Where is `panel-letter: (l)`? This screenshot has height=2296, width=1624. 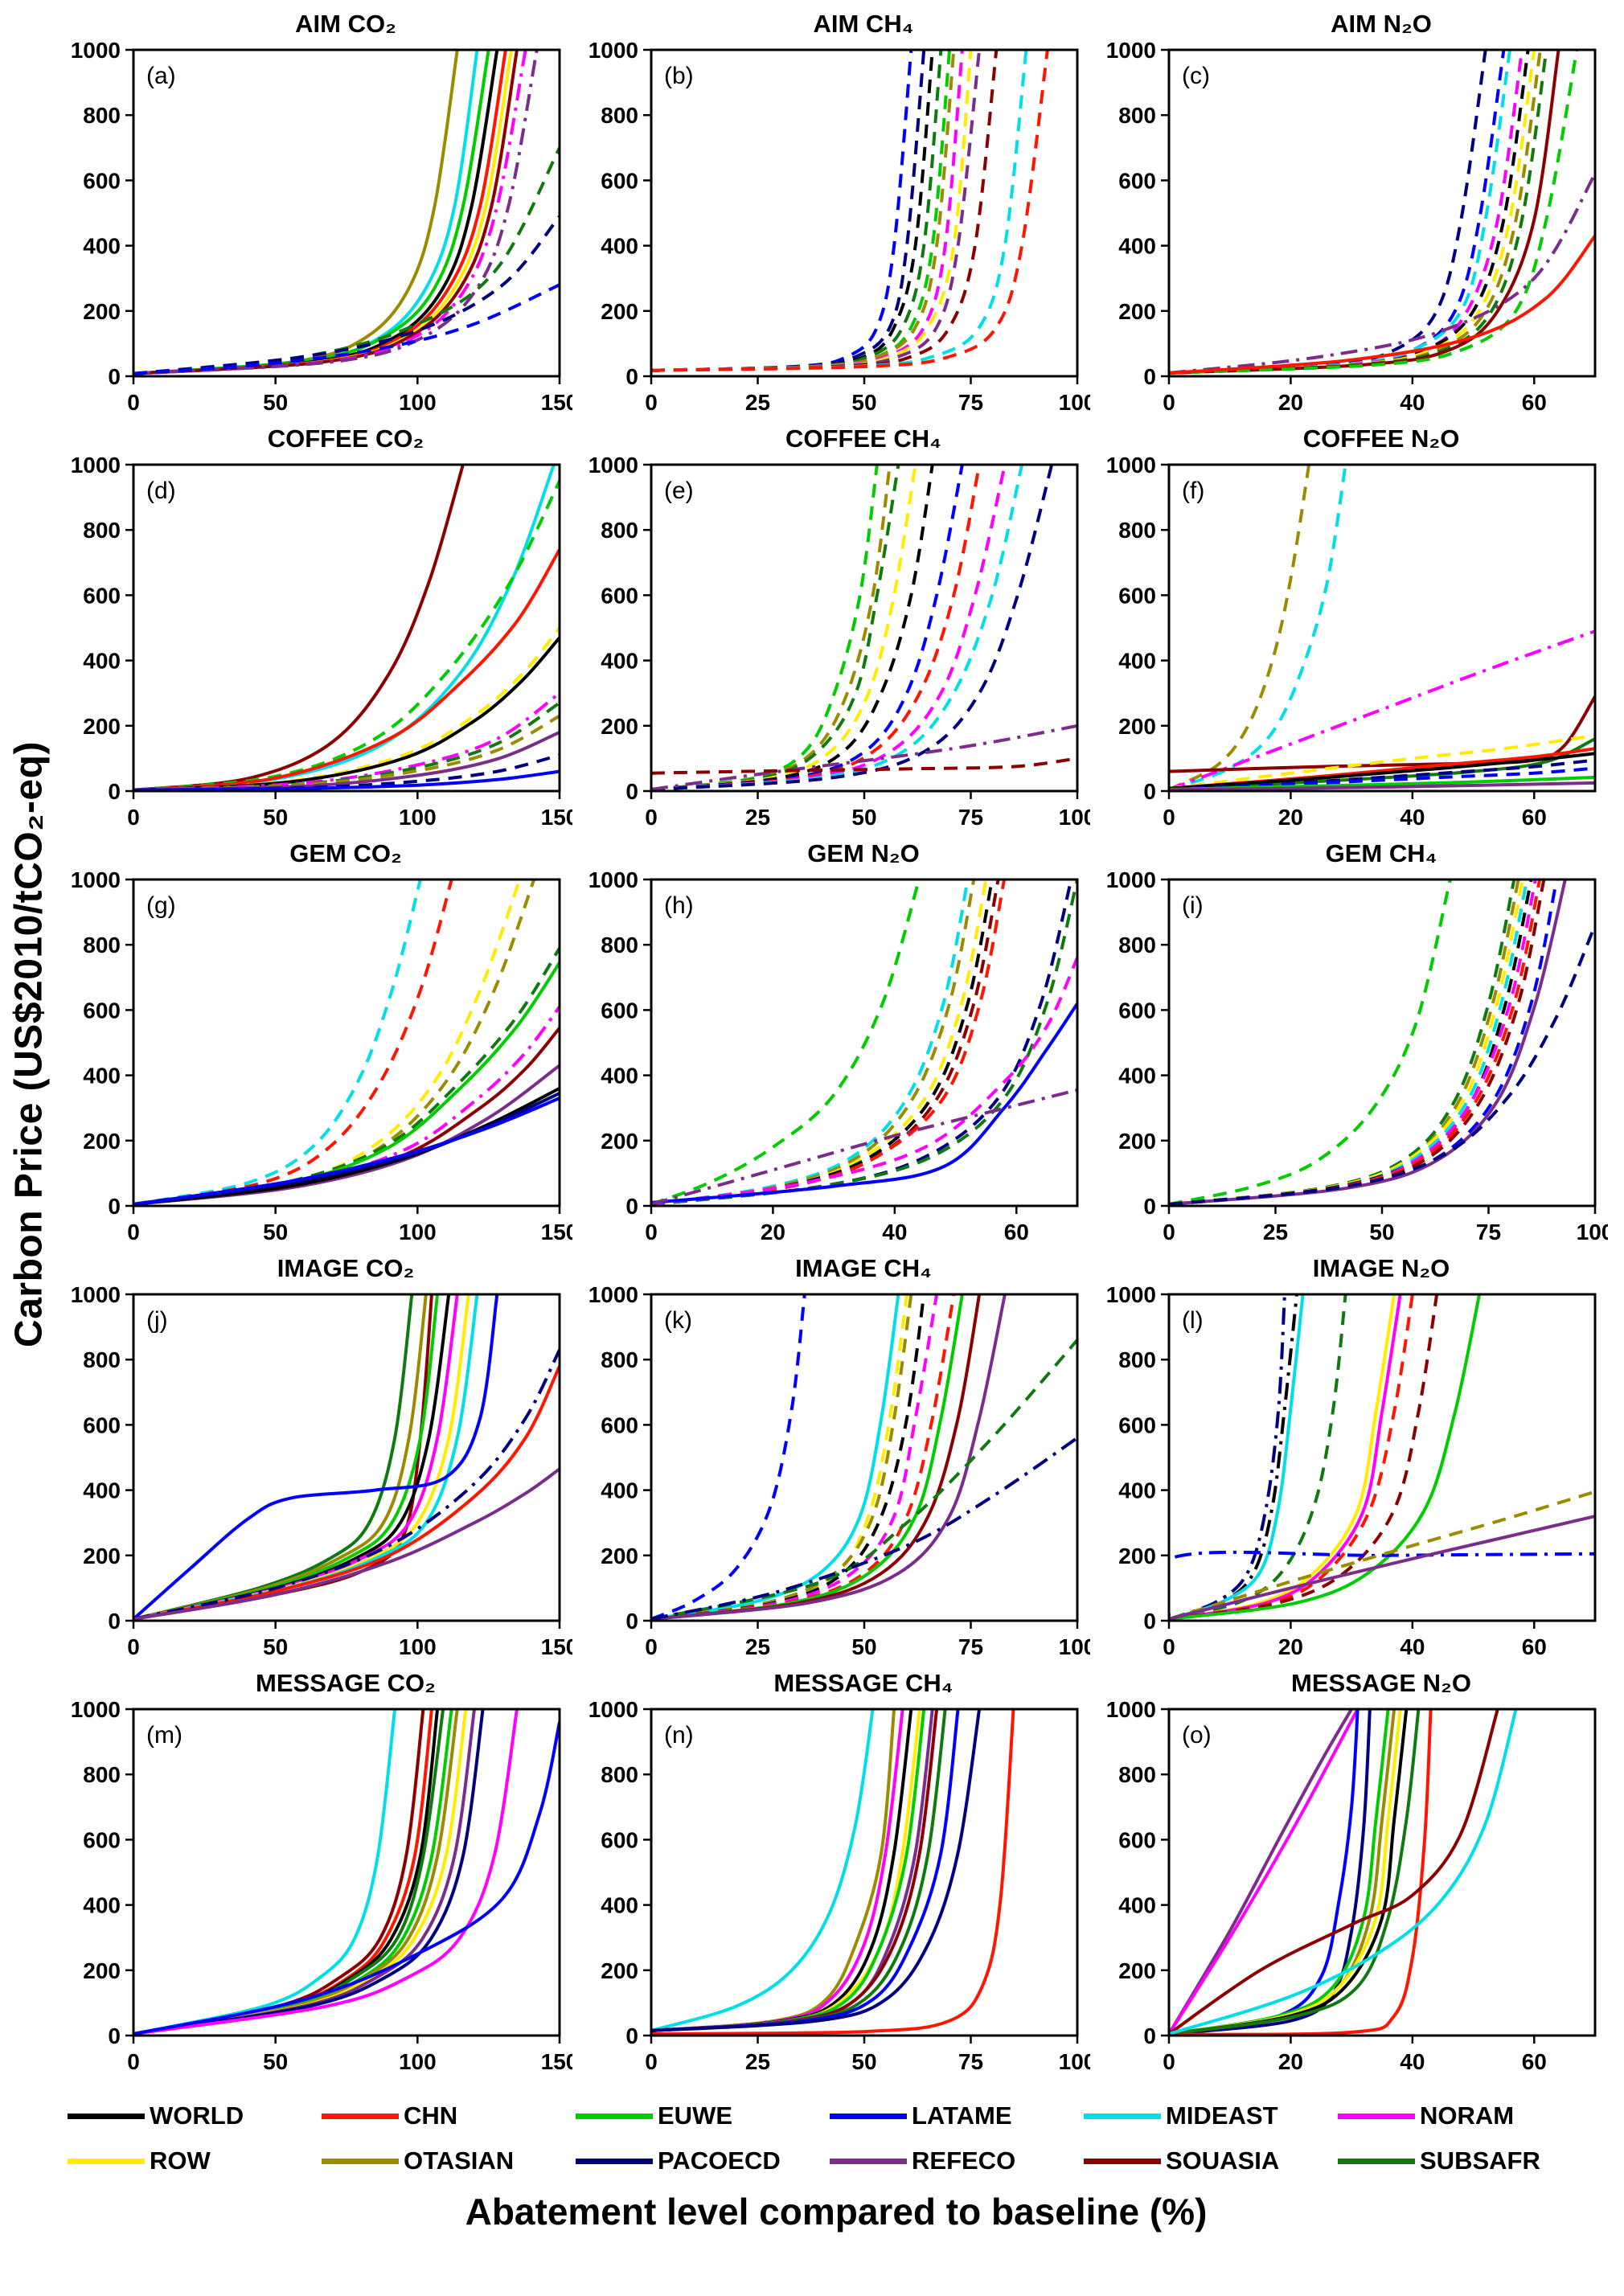 panel-letter: (l) is located at coordinates (1193, 1320).